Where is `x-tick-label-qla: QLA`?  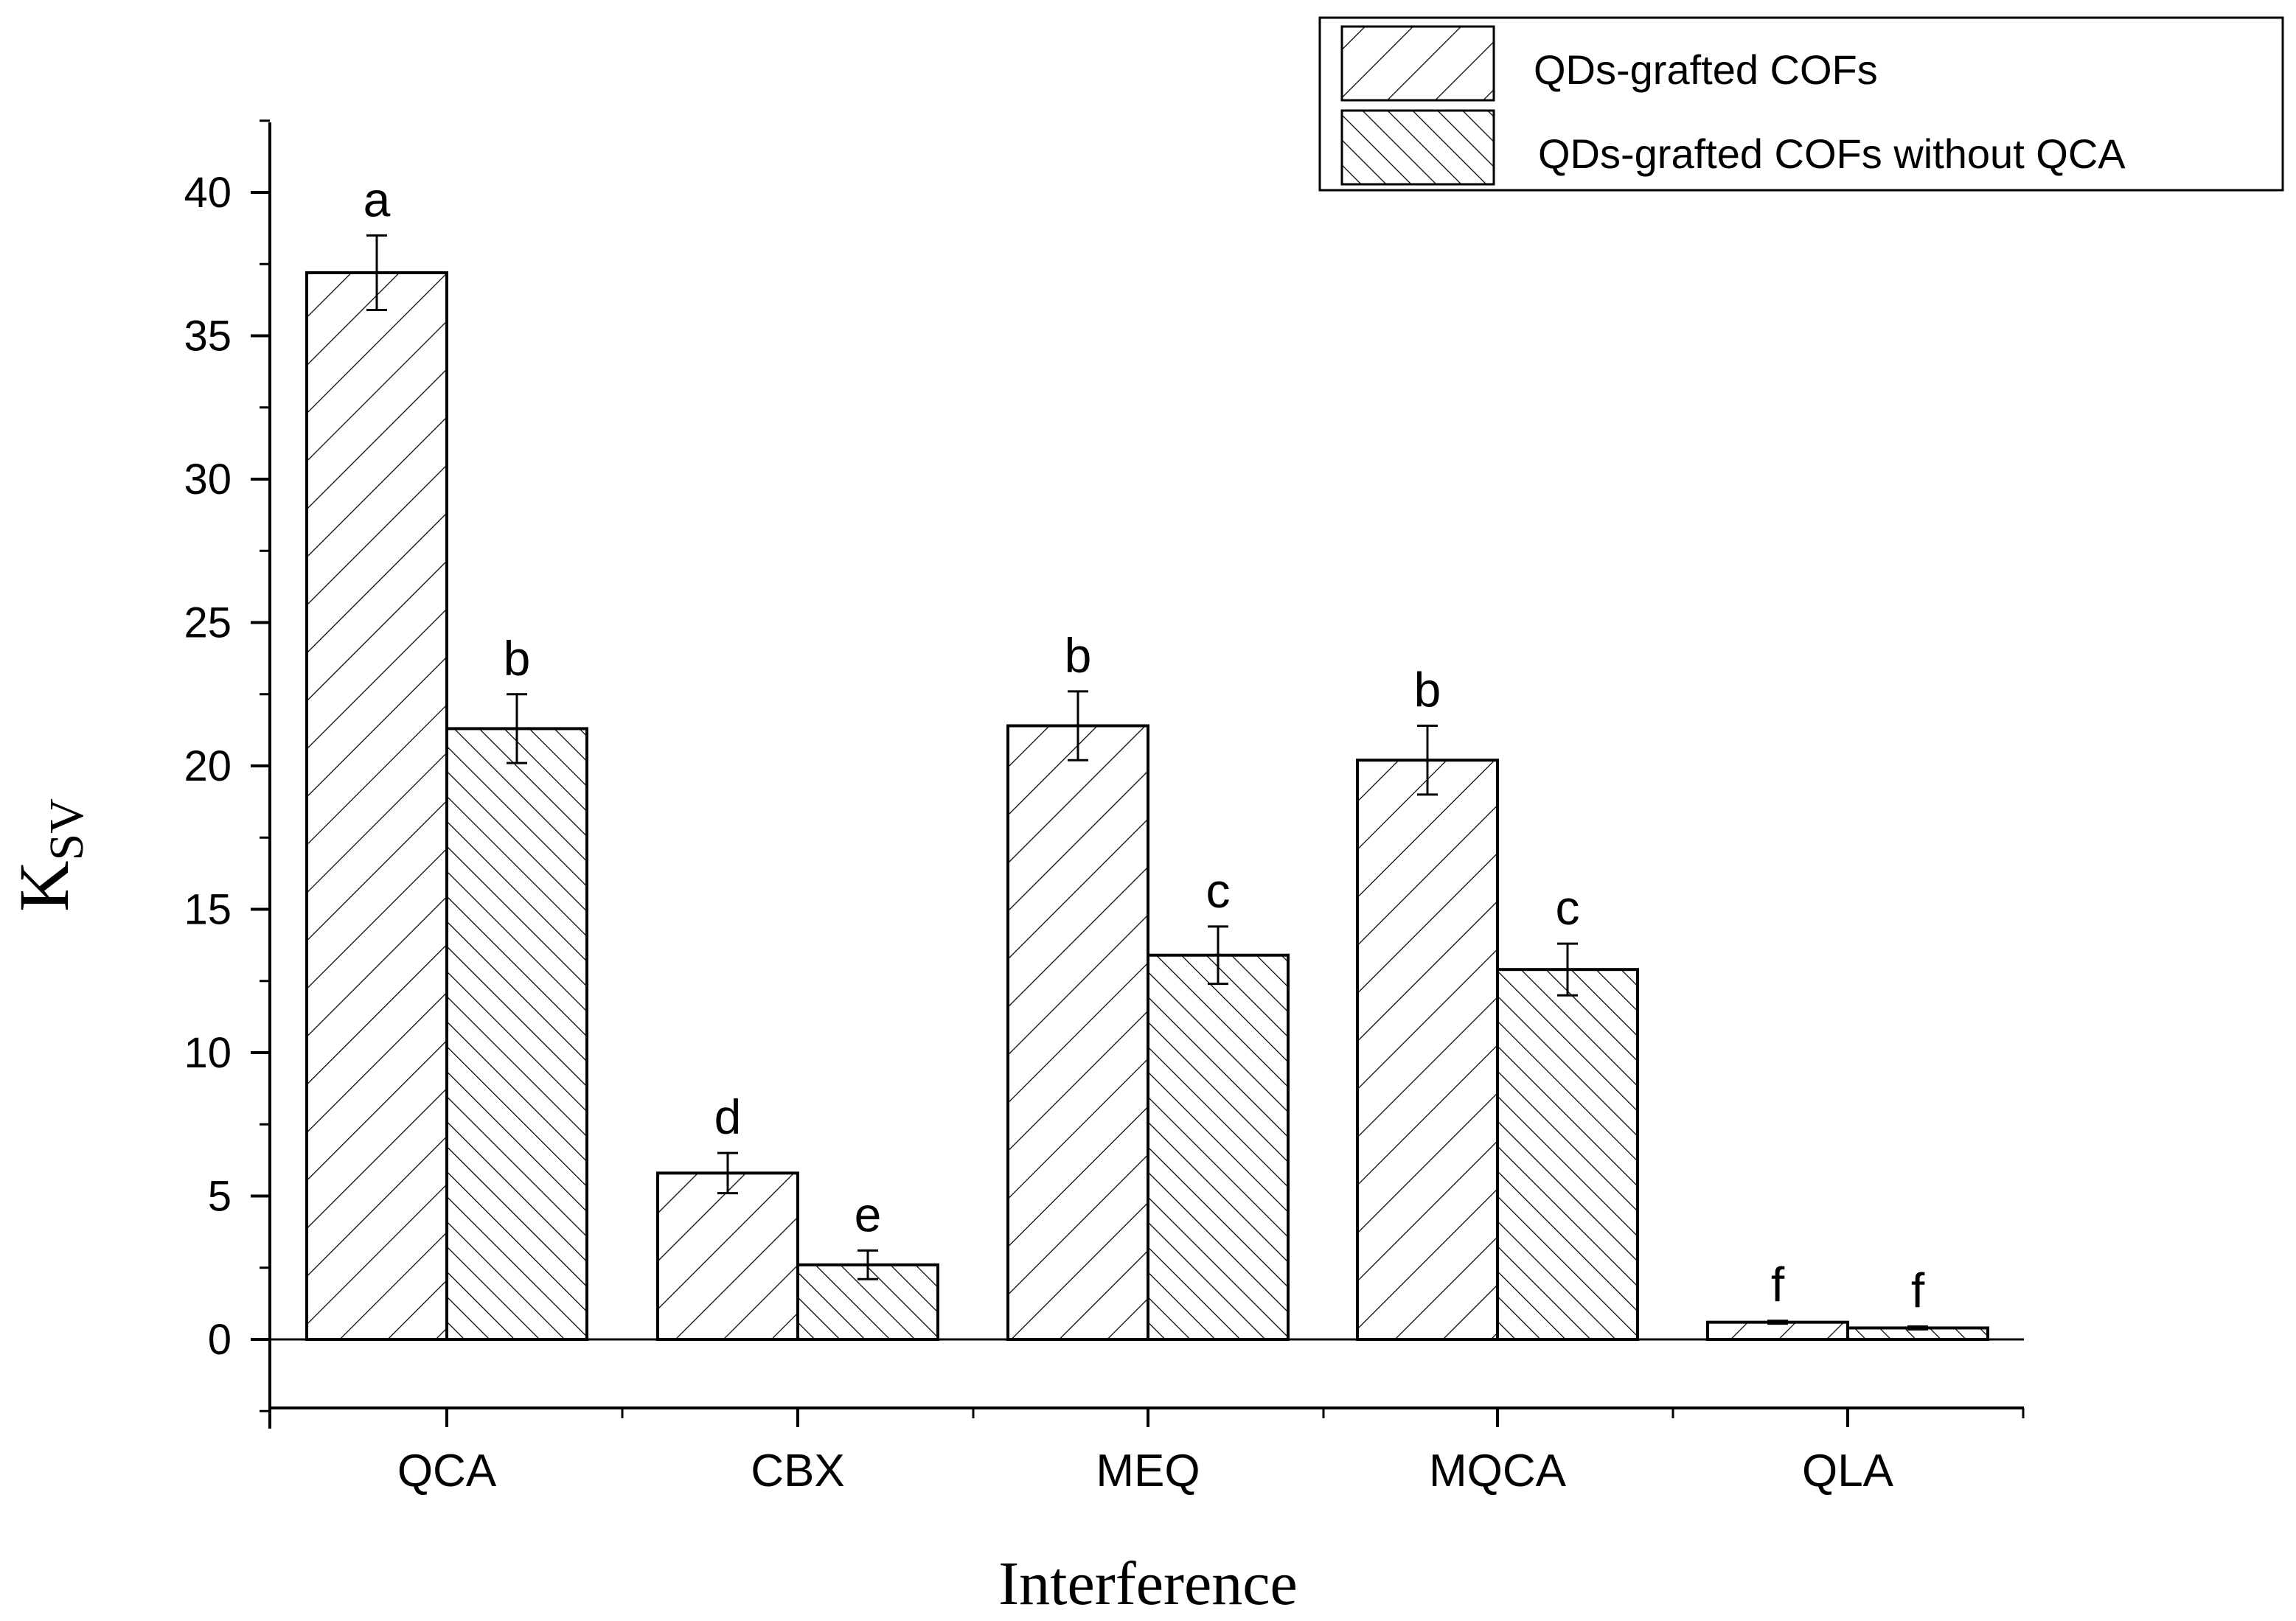 x-tick-label-qla: QLA is located at coordinates (1848, 1471).